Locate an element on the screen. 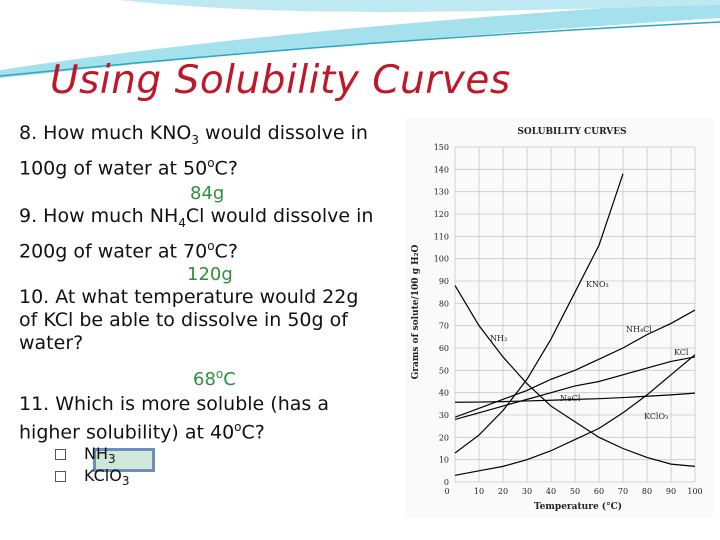 This screenshot has width=720, height=540. x-tick-label: 70 is located at coordinates (623, 491).